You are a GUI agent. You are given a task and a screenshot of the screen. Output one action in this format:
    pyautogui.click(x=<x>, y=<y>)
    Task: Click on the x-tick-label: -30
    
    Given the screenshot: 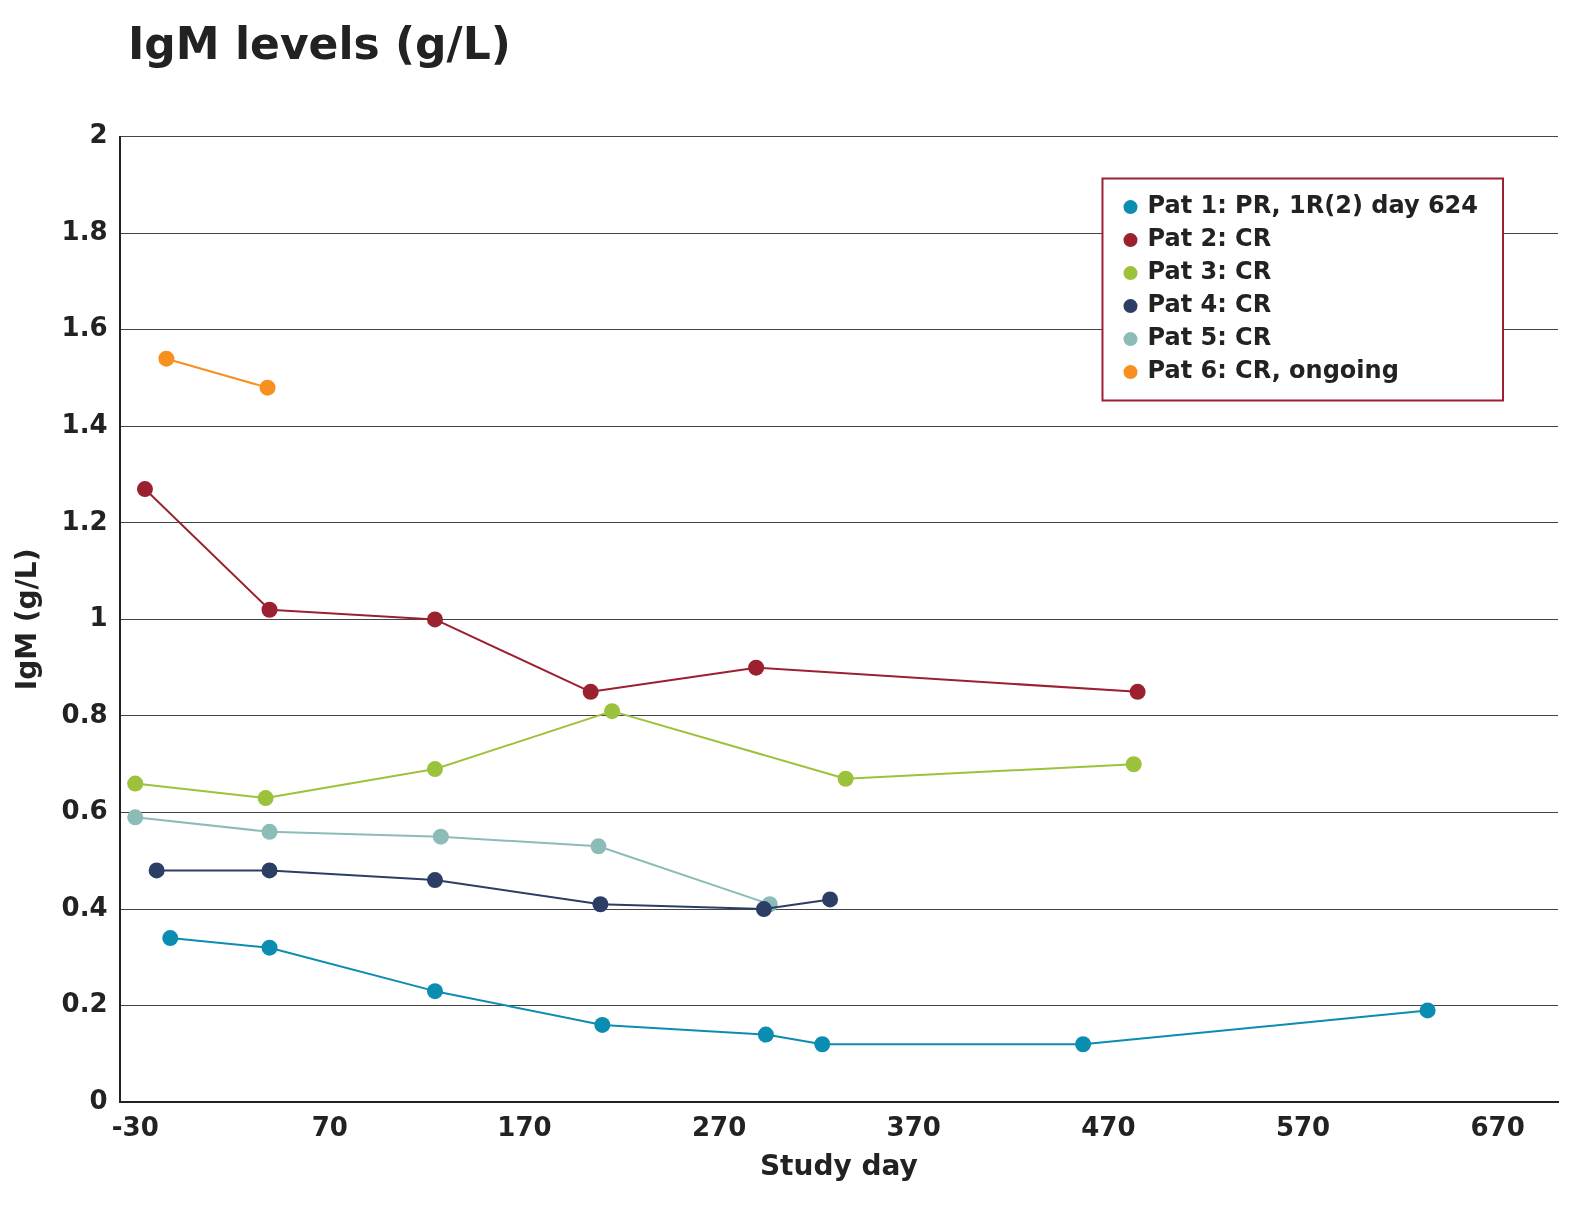 What is the action you would take?
    pyautogui.click(x=135, y=1126)
    